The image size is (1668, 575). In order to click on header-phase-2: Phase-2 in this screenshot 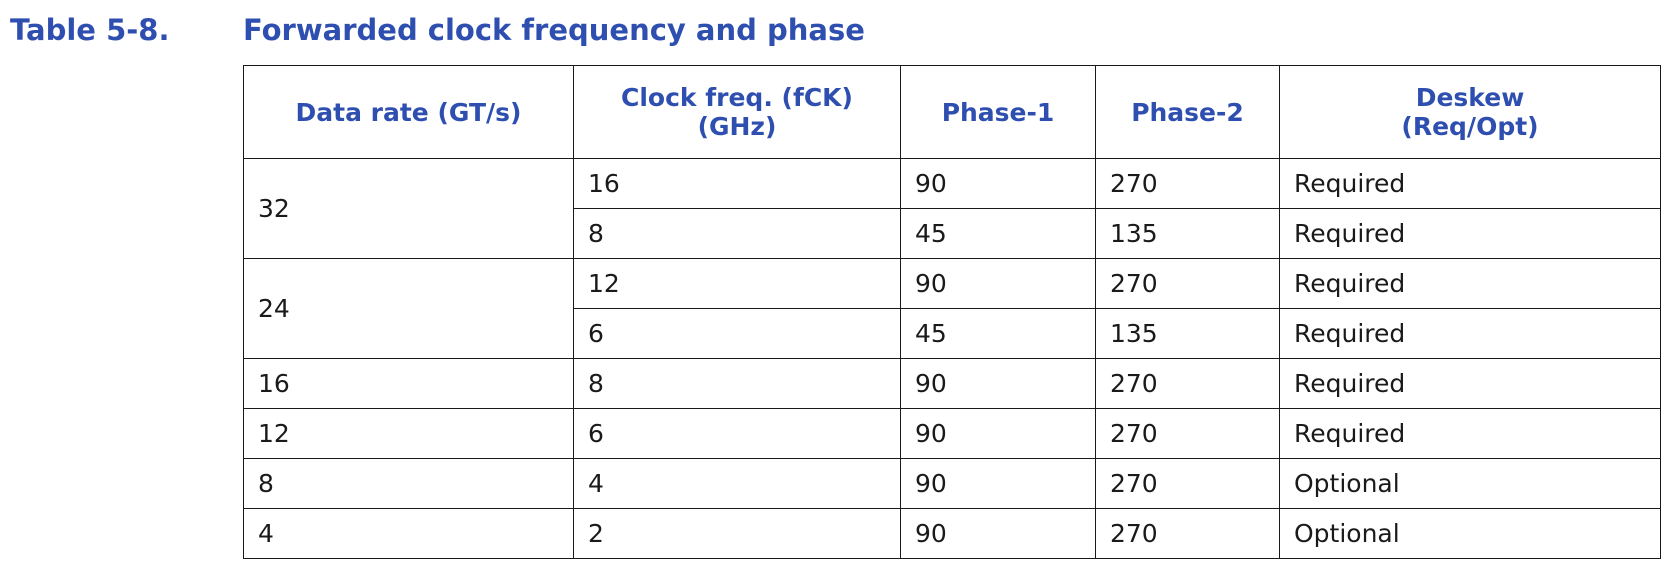, I will do `click(1187, 112)`.